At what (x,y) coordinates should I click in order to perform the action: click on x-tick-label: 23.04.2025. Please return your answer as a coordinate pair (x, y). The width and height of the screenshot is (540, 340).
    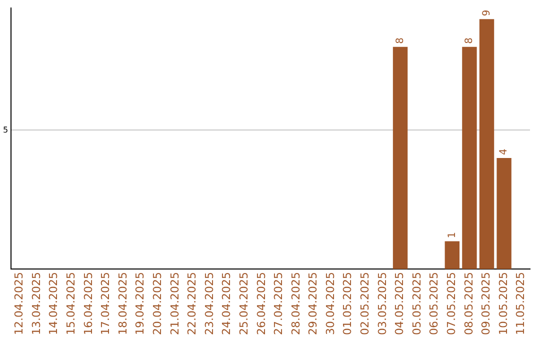
    Looking at the image, I should click on (209, 304).